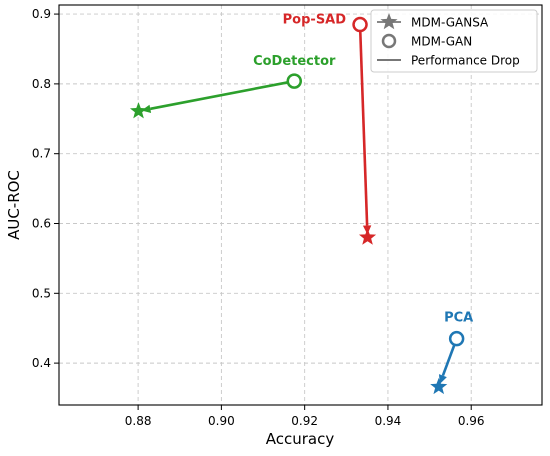 The height and width of the screenshot is (456, 550). Describe the element at coordinates (330, 129) in the screenshot. I see `series-pop-sad: Pop-SAD` at that location.